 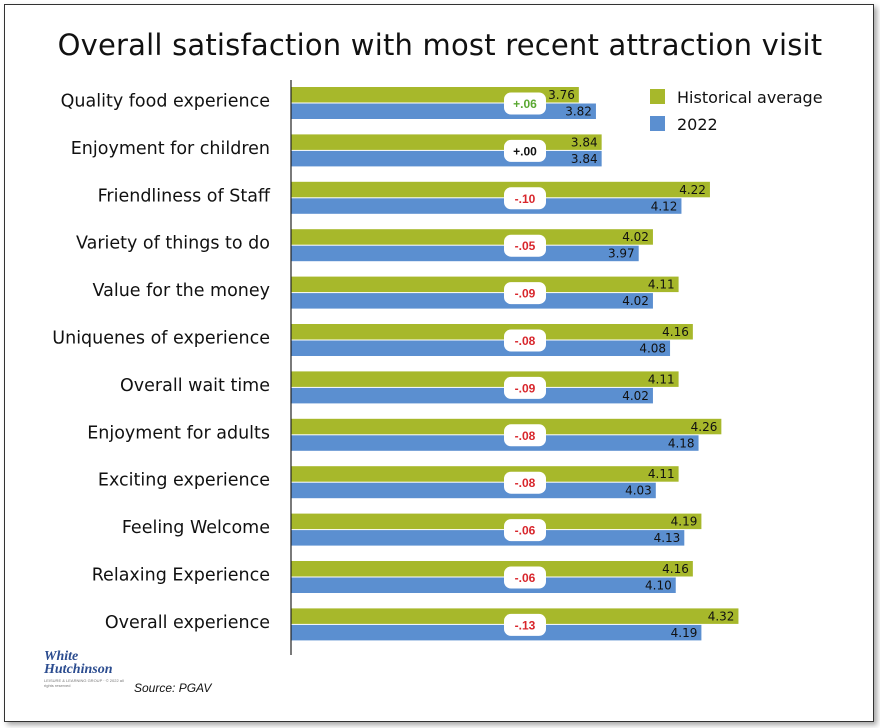 I want to click on category-label: Uniquenes of experience, so click(x=161, y=339).